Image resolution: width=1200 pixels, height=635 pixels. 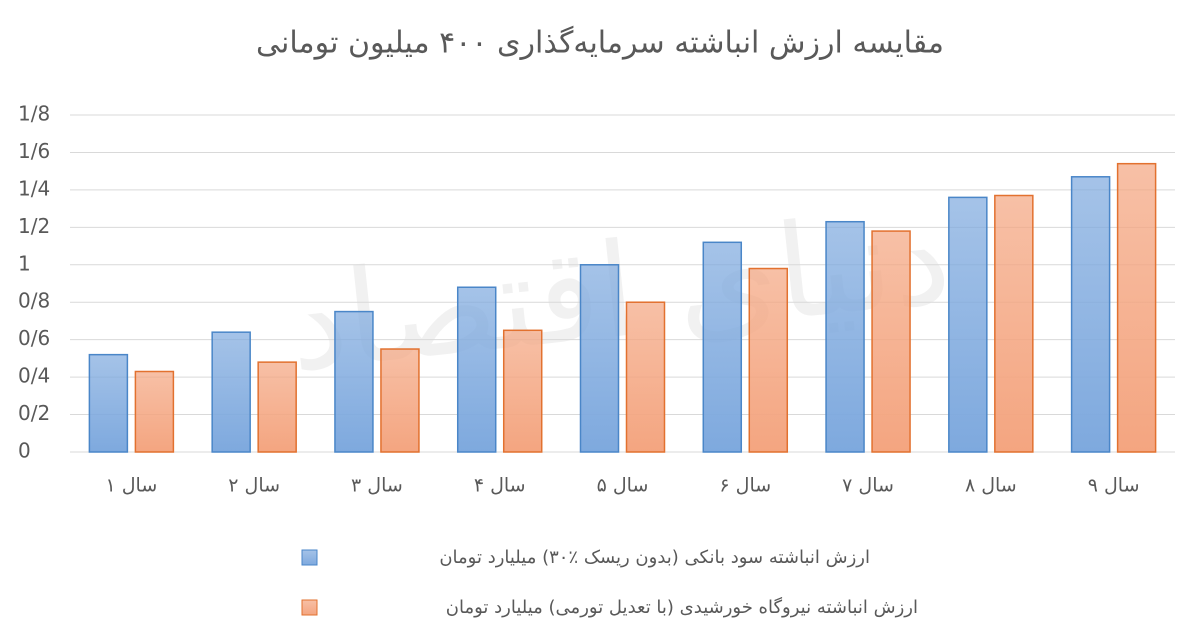 What do you see at coordinates (377, 486) in the screenshot?
I see `x-tick-label: سال ۳` at bounding box center [377, 486].